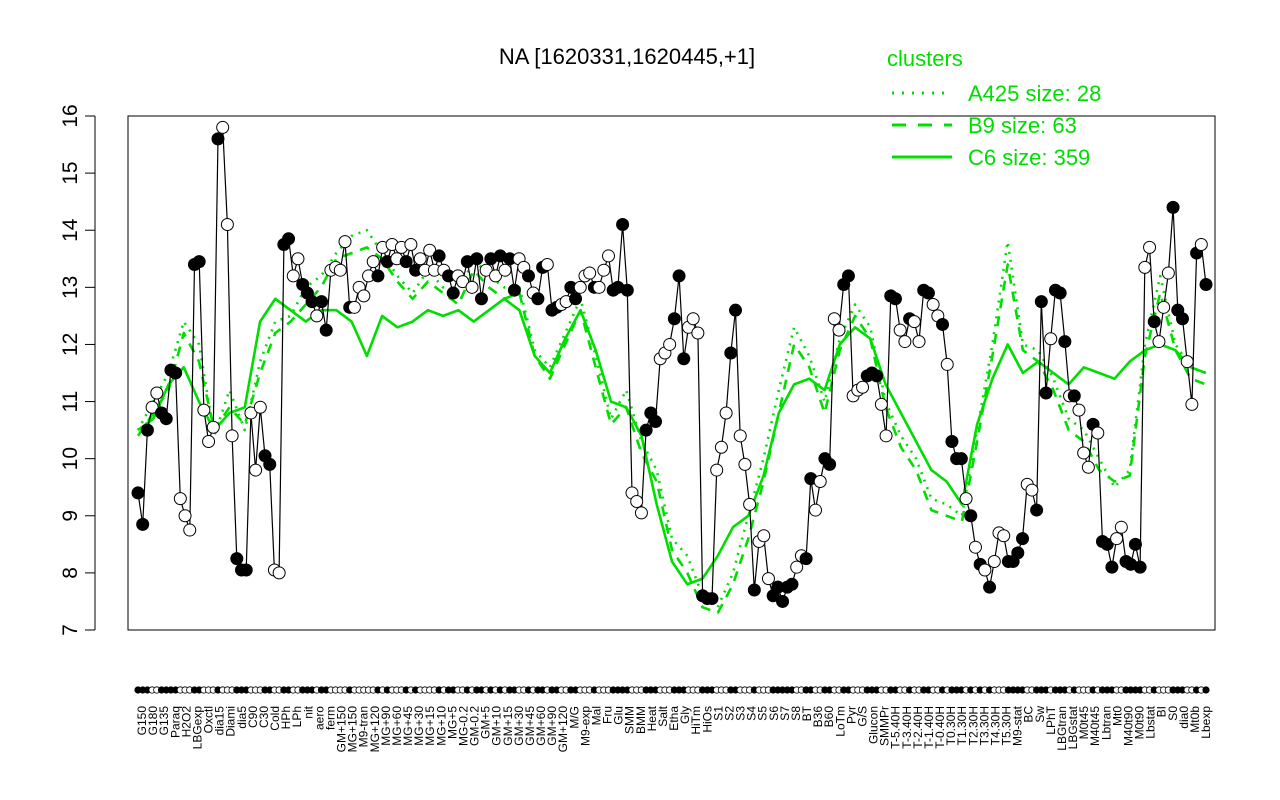  What do you see at coordinates (663, 715) in the screenshot?
I see `x-tick-label: Salt` at bounding box center [663, 715].